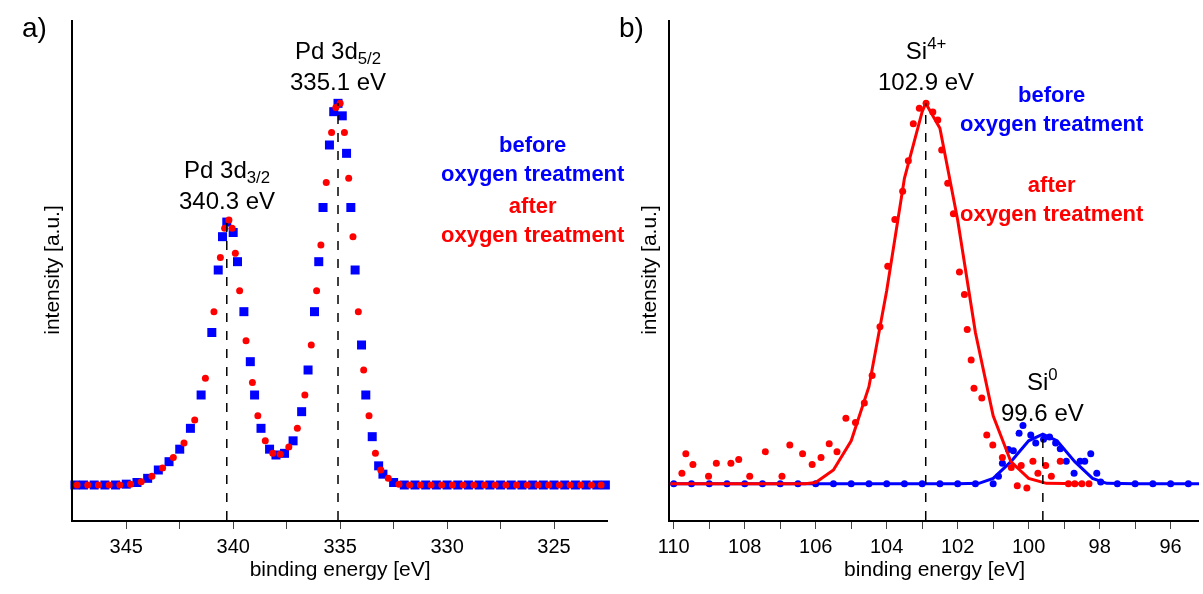  What do you see at coordinates (1042, 396) in the screenshot?
I see `annotation: Si$^{0}$ 99.6 eV` at bounding box center [1042, 396].